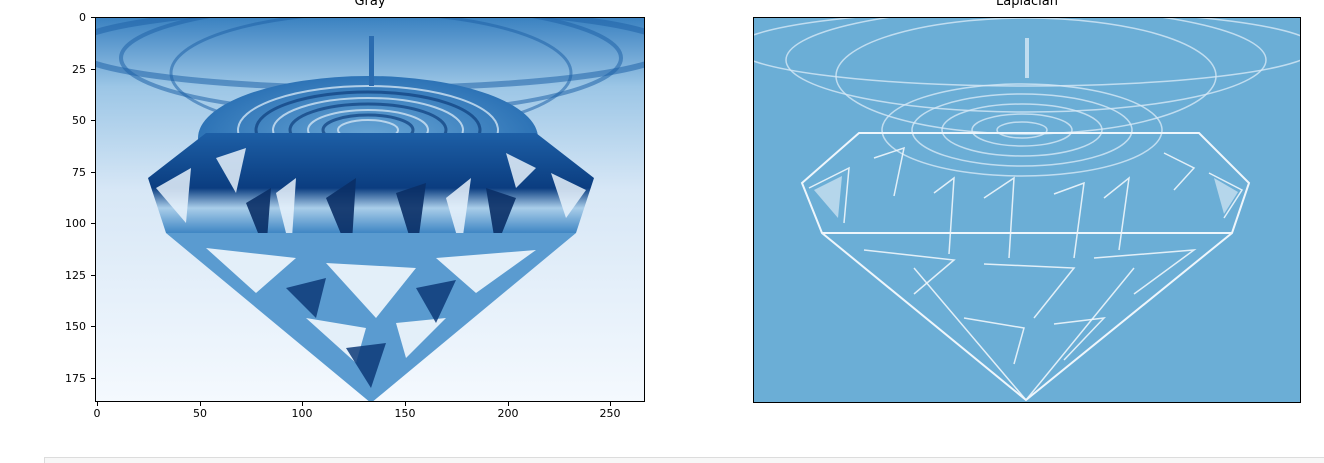 The height and width of the screenshot is (463, 1324). What do you see at coordinates (200, 413) in the screenshot?
I see `x-tick-label: 50` at bounding box center [200, 413].